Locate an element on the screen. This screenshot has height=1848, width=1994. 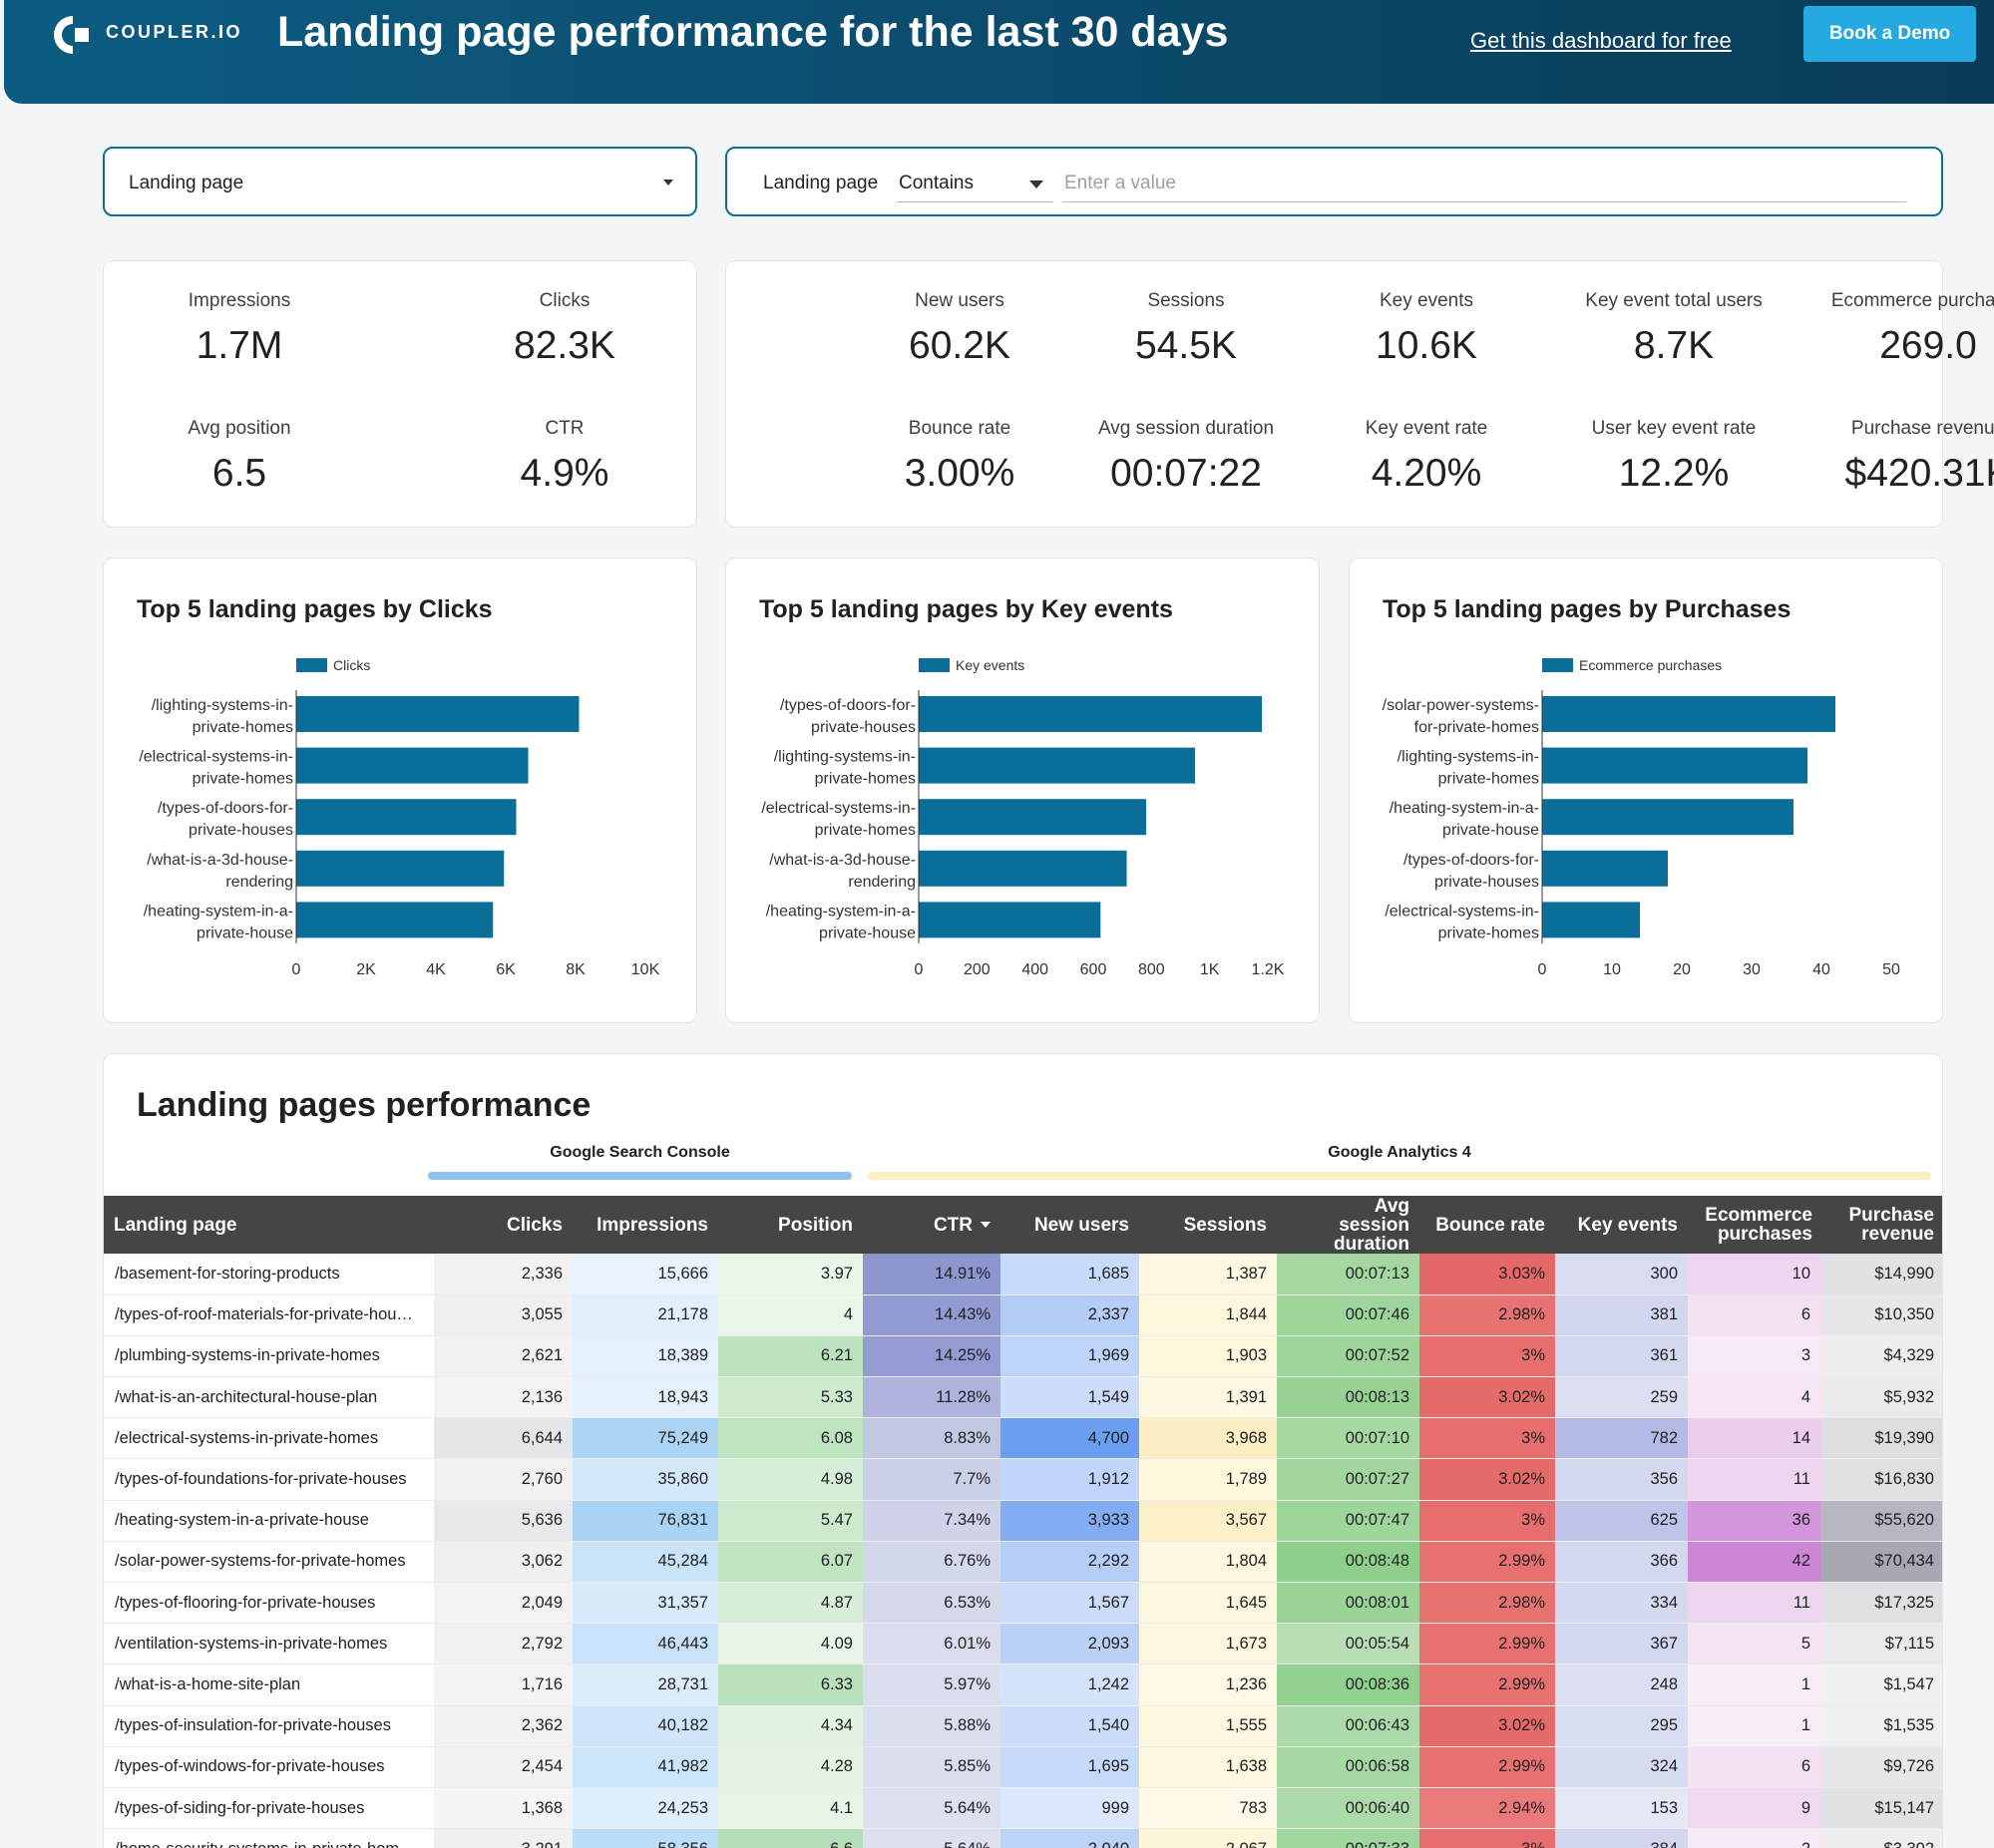
cell-new-users: 2,093 is located at coordinates (1069, 1644).